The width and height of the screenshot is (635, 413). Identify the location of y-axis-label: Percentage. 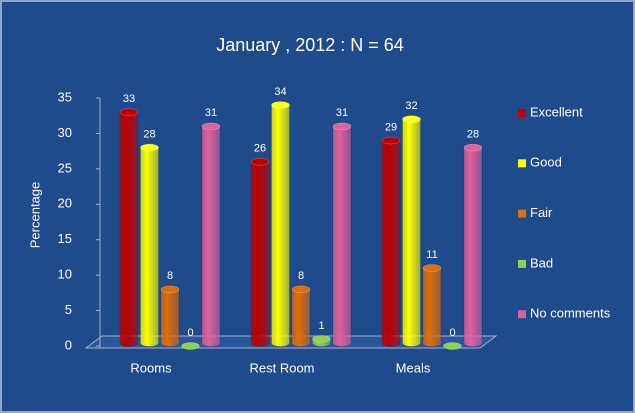
(34, 215).